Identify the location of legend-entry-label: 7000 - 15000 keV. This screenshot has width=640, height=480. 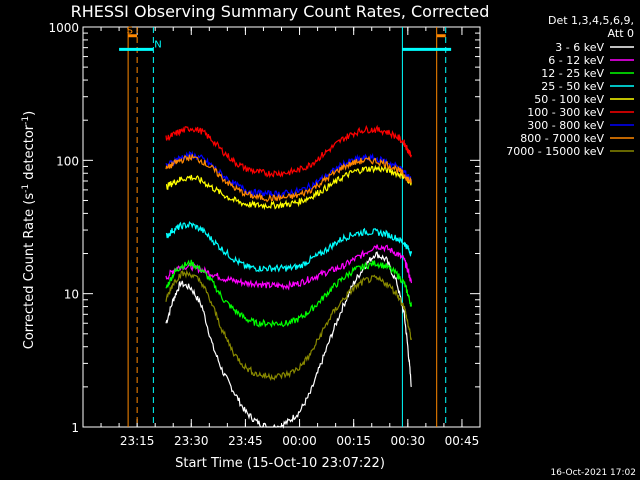
(555, 151).